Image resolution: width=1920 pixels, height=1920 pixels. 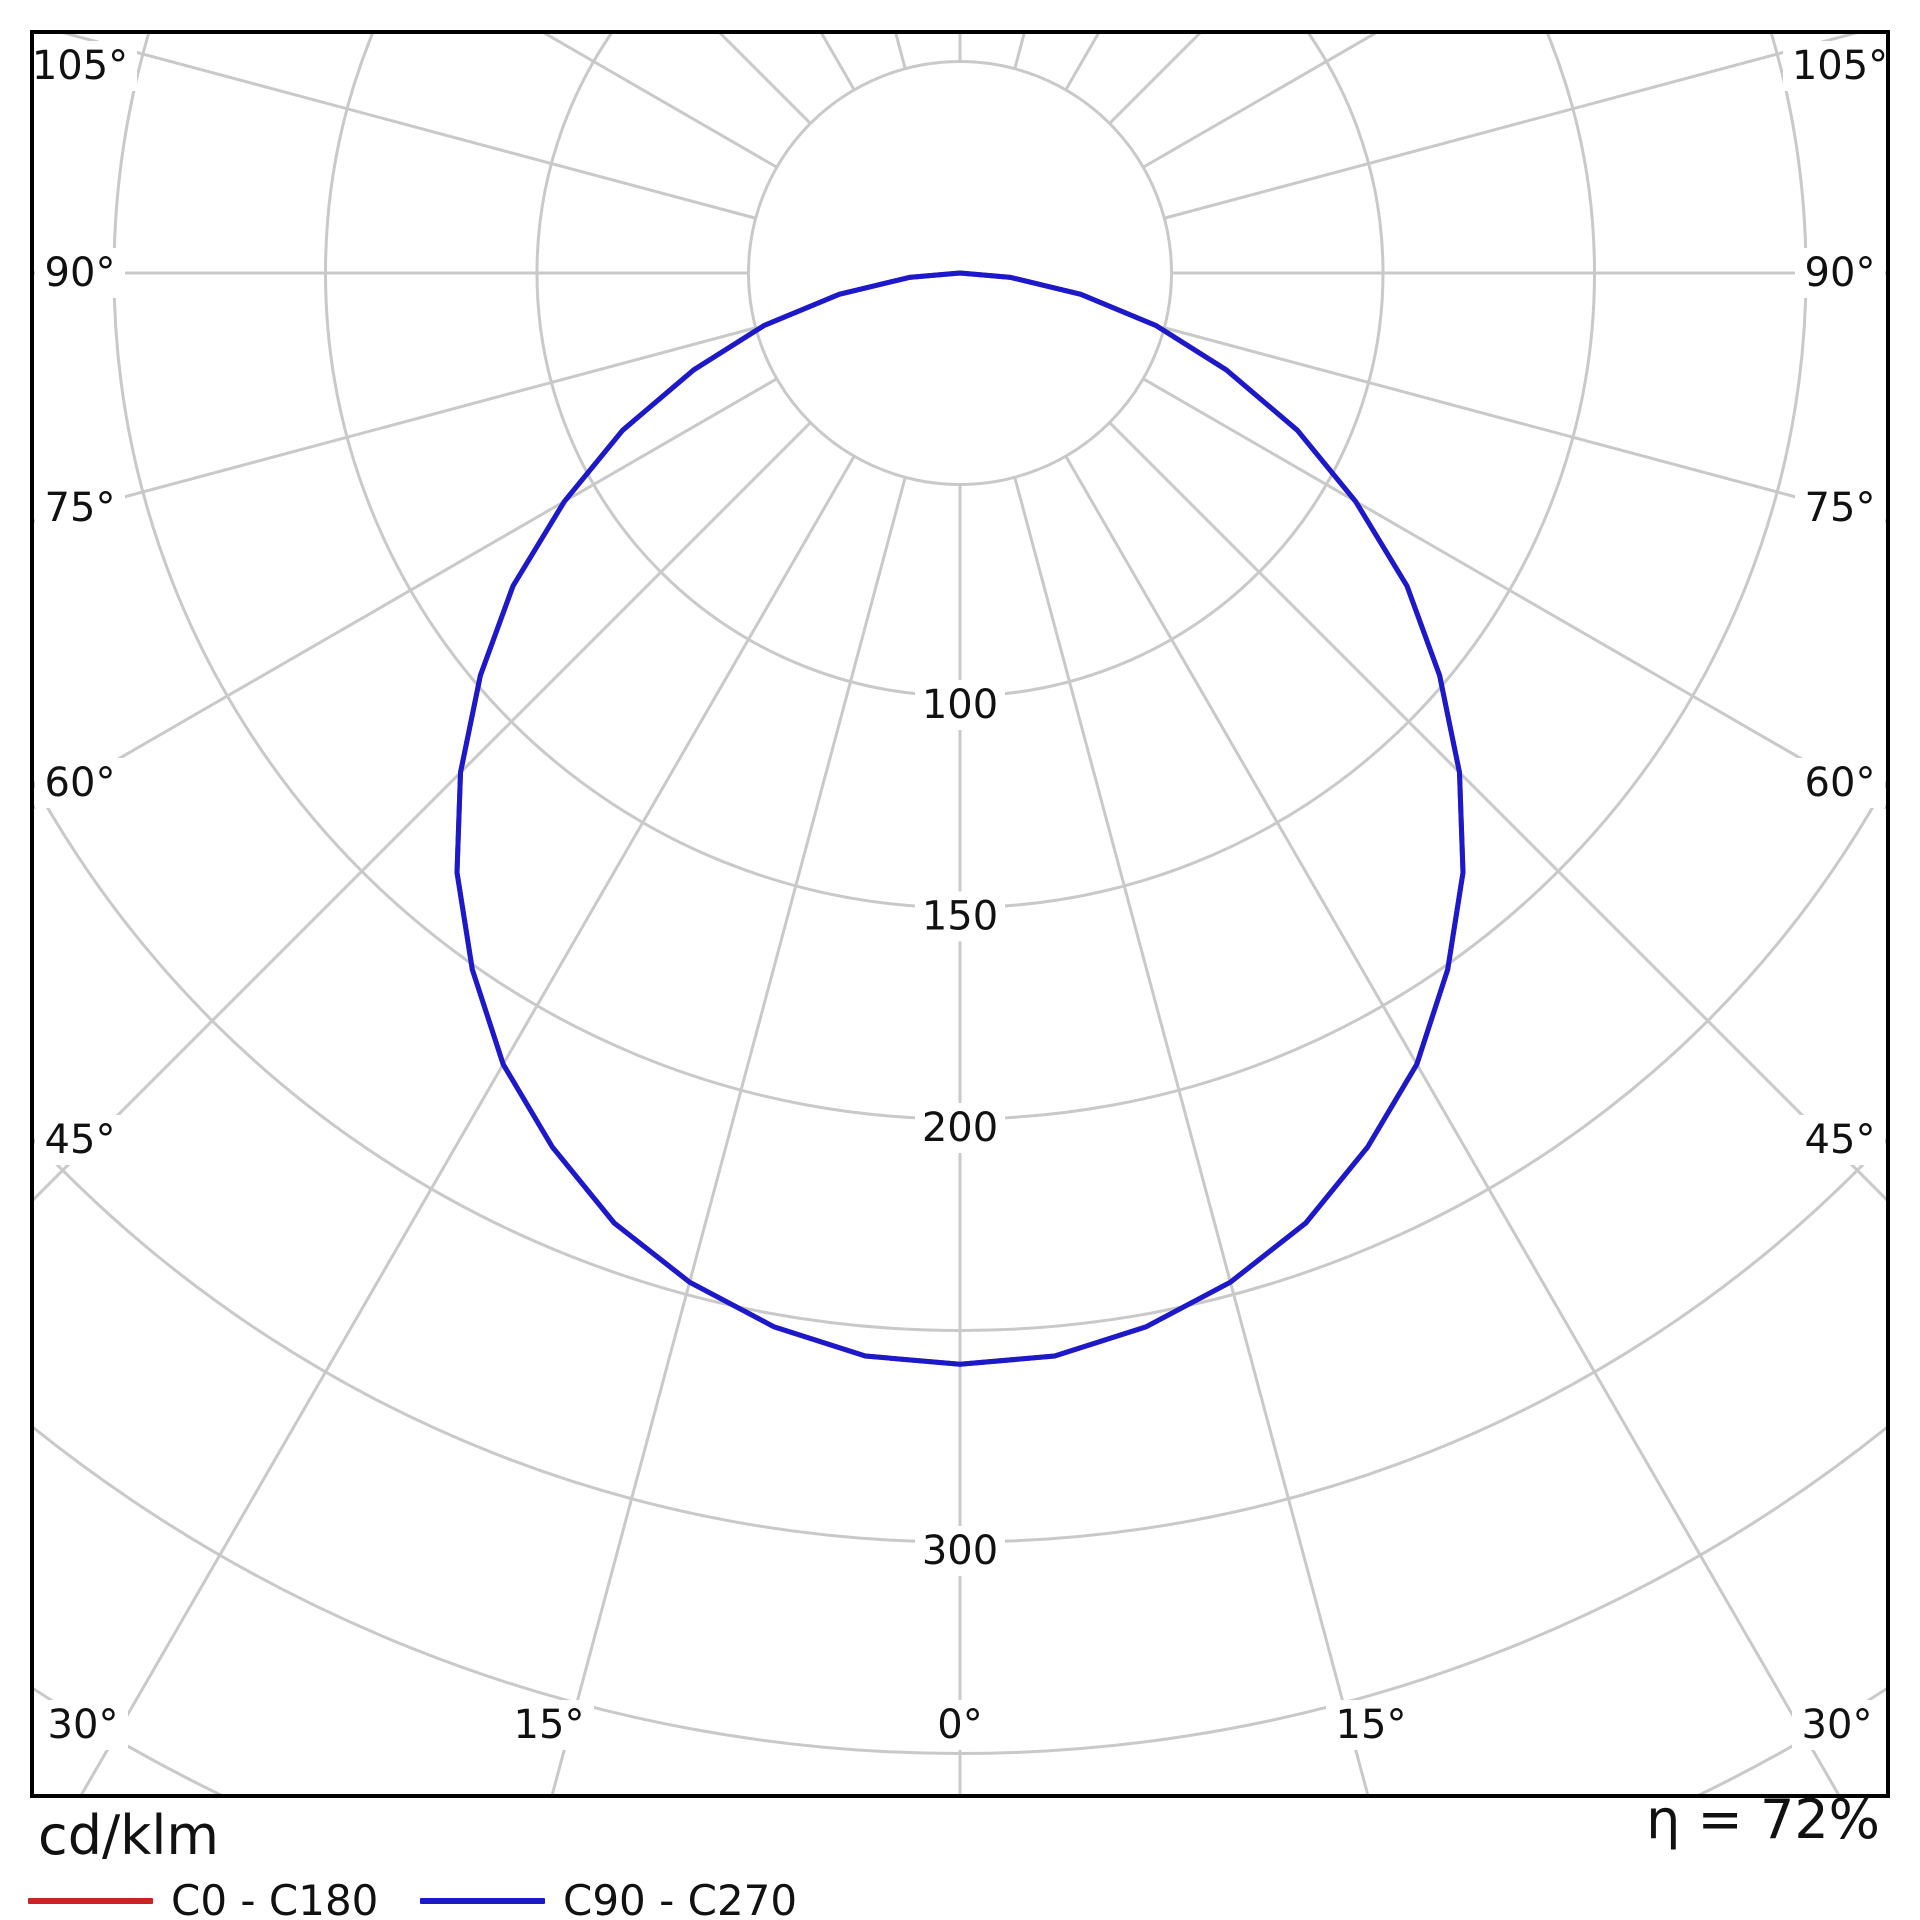 I want to click on angle-label-right-105°: 105°, so click(x=1840, y=66).